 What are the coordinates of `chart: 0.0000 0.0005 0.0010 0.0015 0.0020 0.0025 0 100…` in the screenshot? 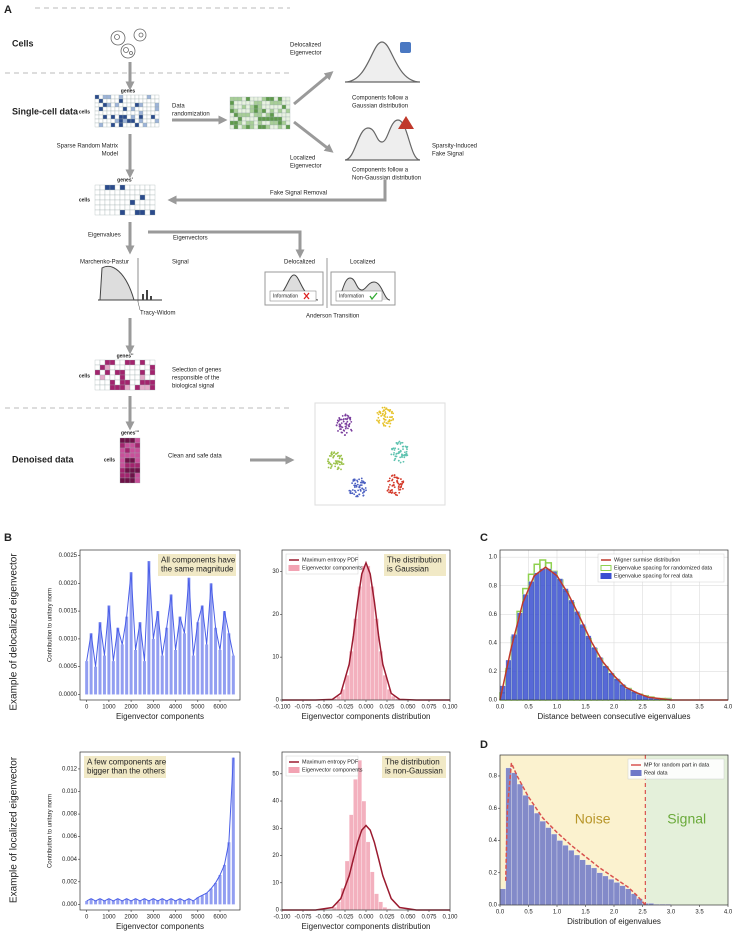 It's located at (144, 635).